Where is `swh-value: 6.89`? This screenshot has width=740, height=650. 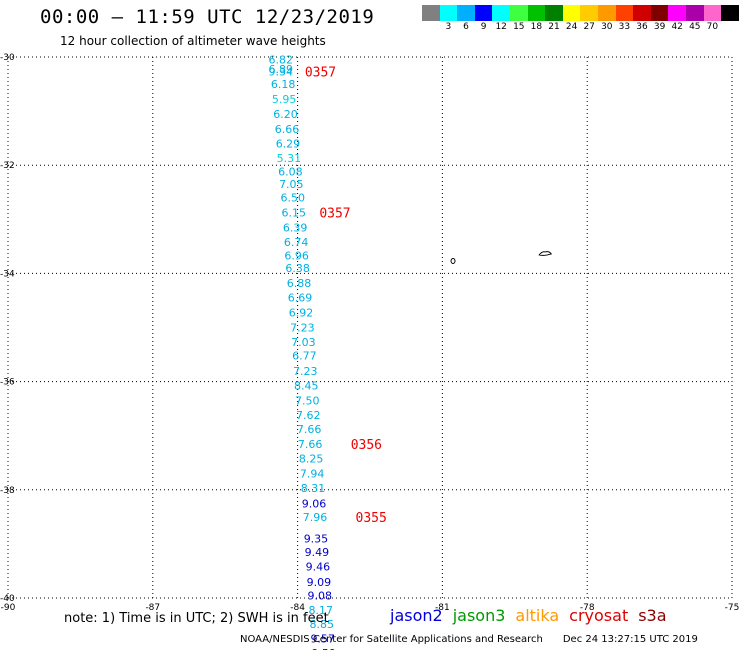 swh-value: 6.89 is located at coordinates (280, 69).